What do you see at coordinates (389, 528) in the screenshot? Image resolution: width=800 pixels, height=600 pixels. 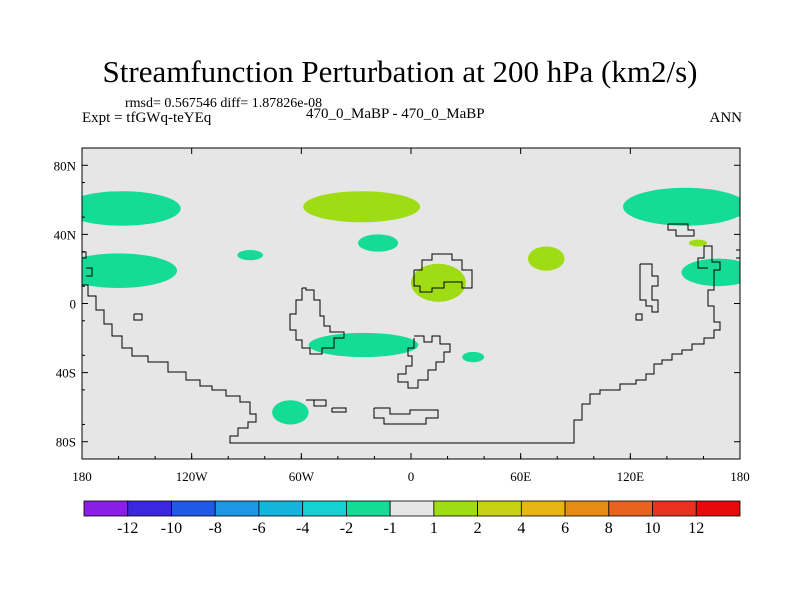 I see `colorbar-label-6: -1` at bounding box center [389, 528].